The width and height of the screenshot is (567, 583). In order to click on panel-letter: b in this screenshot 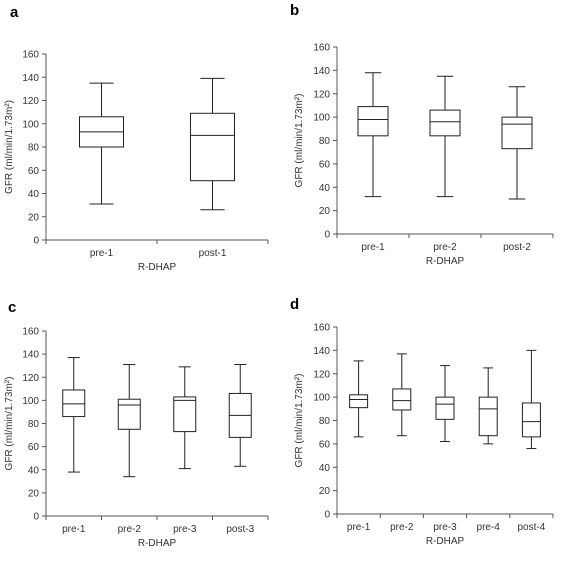, I will do `click(294, 10)`.